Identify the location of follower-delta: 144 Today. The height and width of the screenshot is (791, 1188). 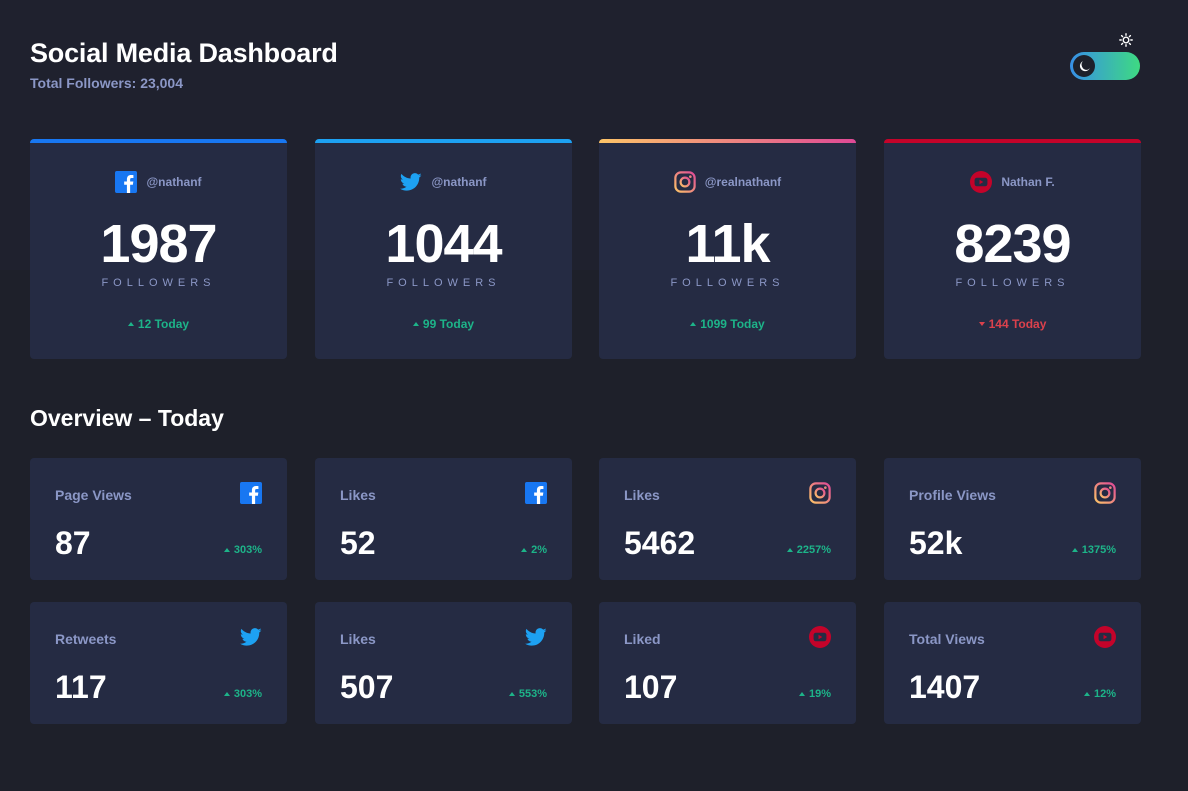
(1012, 324).